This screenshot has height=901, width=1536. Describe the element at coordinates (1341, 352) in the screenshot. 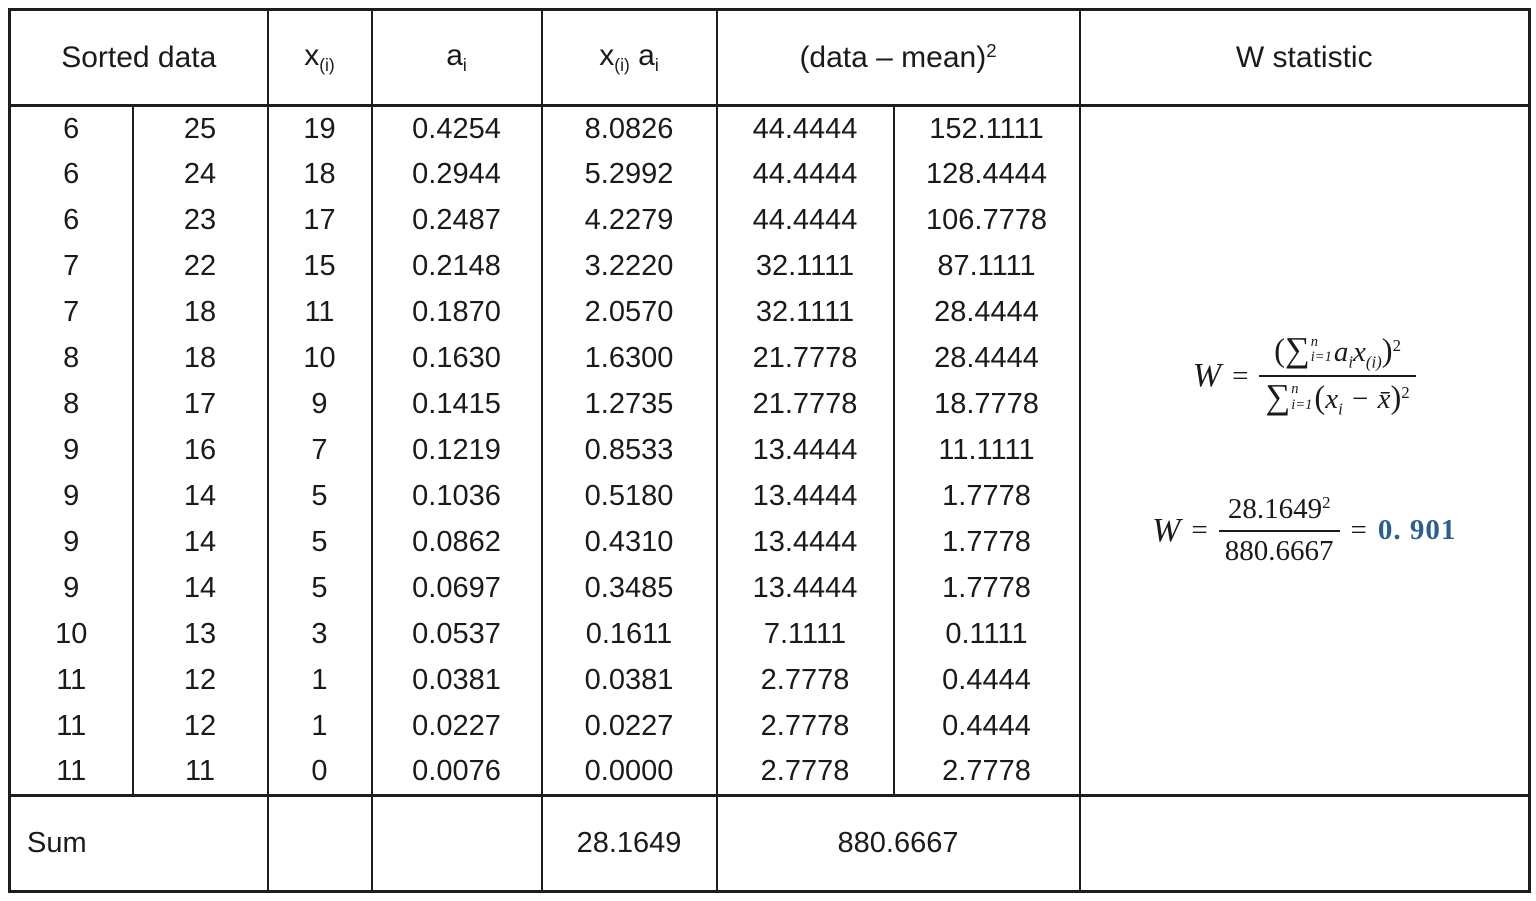

I see `a-variable: a` at that location.